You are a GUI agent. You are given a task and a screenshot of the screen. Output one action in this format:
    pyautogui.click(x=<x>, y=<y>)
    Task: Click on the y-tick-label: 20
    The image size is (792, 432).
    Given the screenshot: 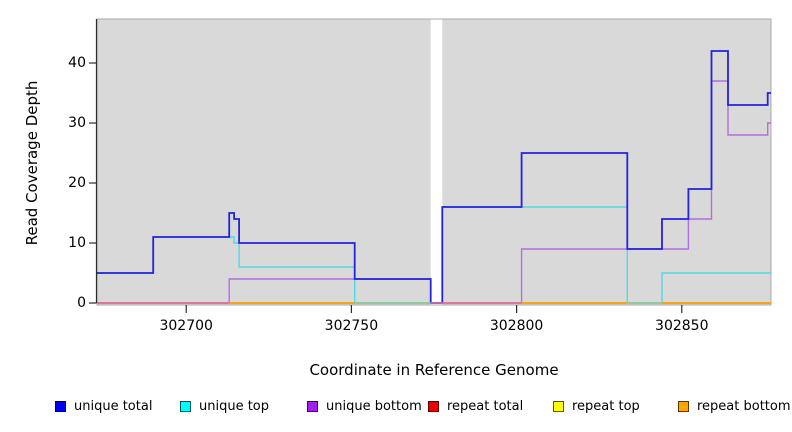 What is the action you would take?
    pyautogui.click(x=77, y=183)
    